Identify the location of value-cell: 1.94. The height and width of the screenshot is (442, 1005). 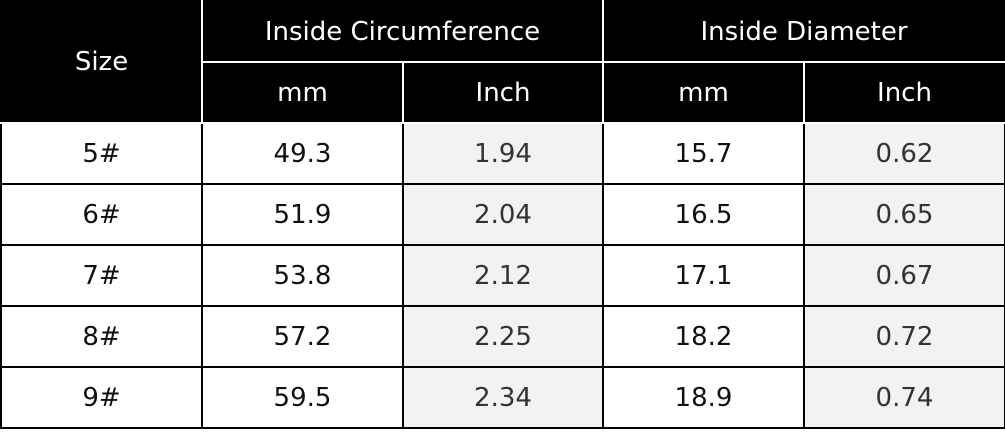
(503, 153).